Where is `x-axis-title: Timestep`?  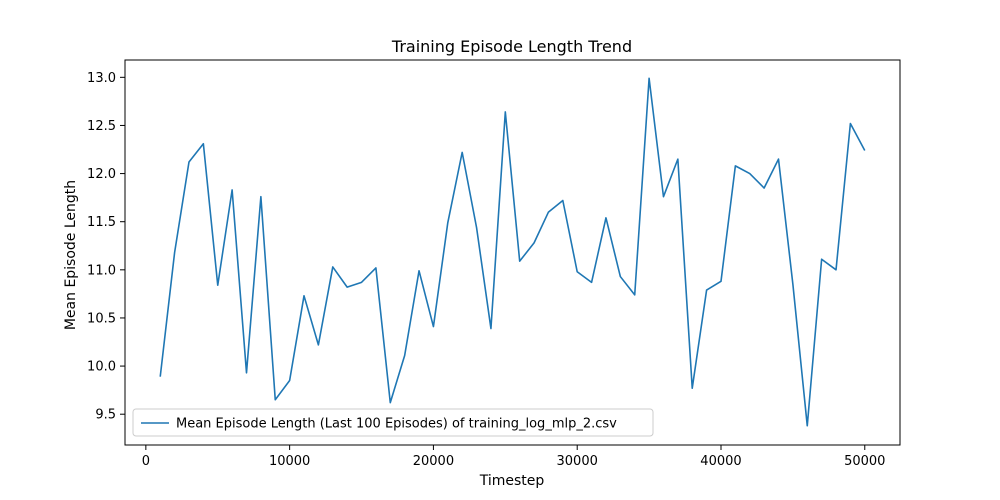 x-axis-title: Timestep is located at coordinates (512, 481).